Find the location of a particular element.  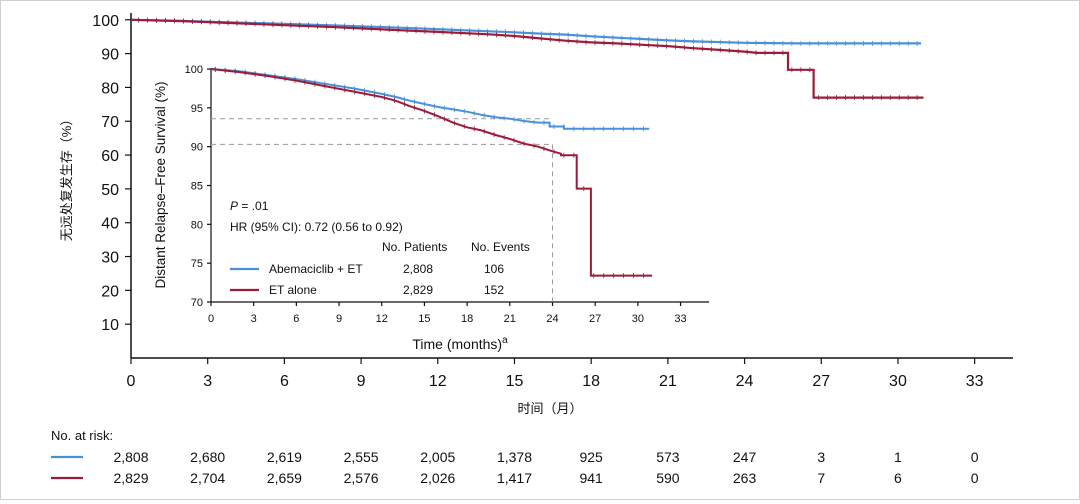

at-risk-value-abemaciclib-et-30: 1 is located at coordinates (898, 457).